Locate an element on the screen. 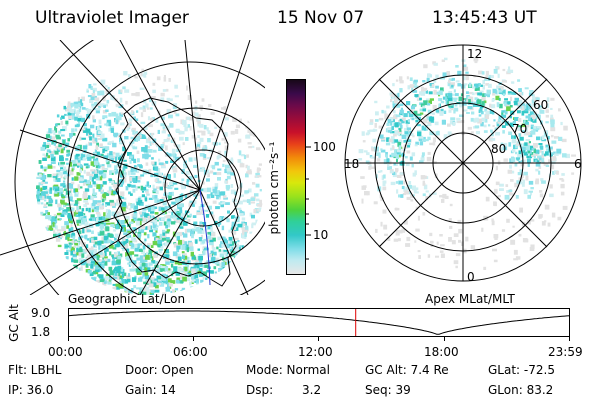 The width and height of the screenshot is (600, 400). mlt-18: 18 is located at coordinates (351, 164).